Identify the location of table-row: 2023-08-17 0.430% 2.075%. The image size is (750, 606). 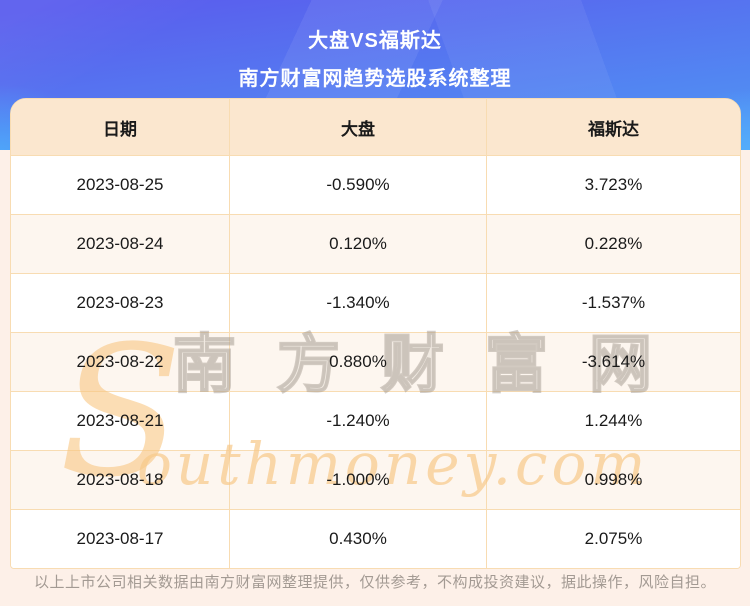
(375, 538).